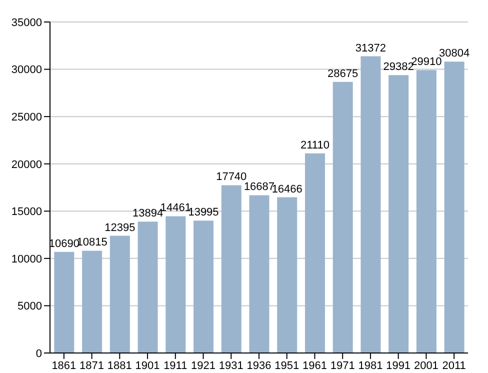 This screenshot has height=373, width=488. What do you see at coordinates (454, 366) in the screenshot?
I see `x-tick-label: 2011` at bounding box center [454, 366].